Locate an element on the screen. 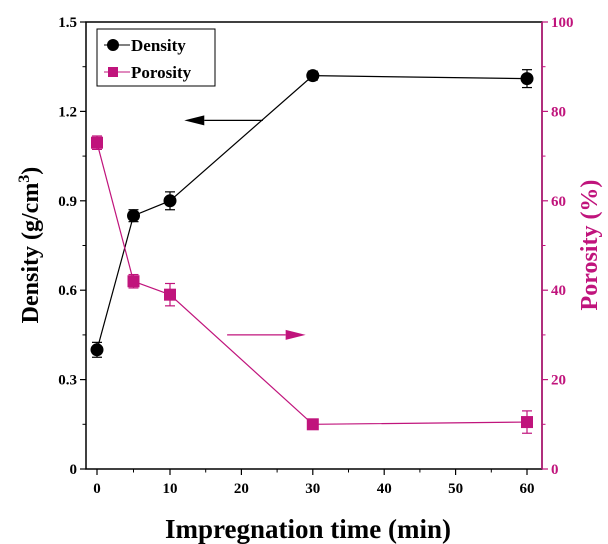 The image size is (608, 544). left-y-tick-label: 1.2 is located at coordinates (67, 112).